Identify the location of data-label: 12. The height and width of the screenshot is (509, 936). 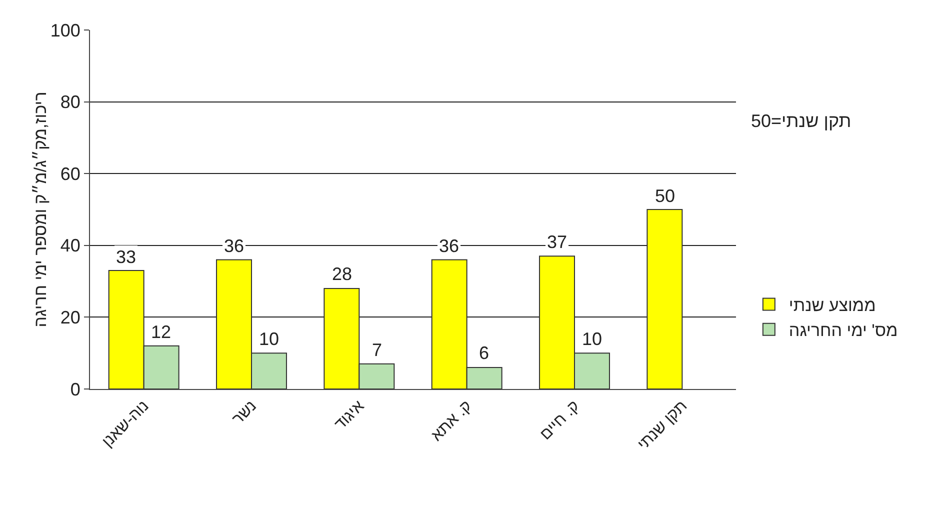
(161, 332).